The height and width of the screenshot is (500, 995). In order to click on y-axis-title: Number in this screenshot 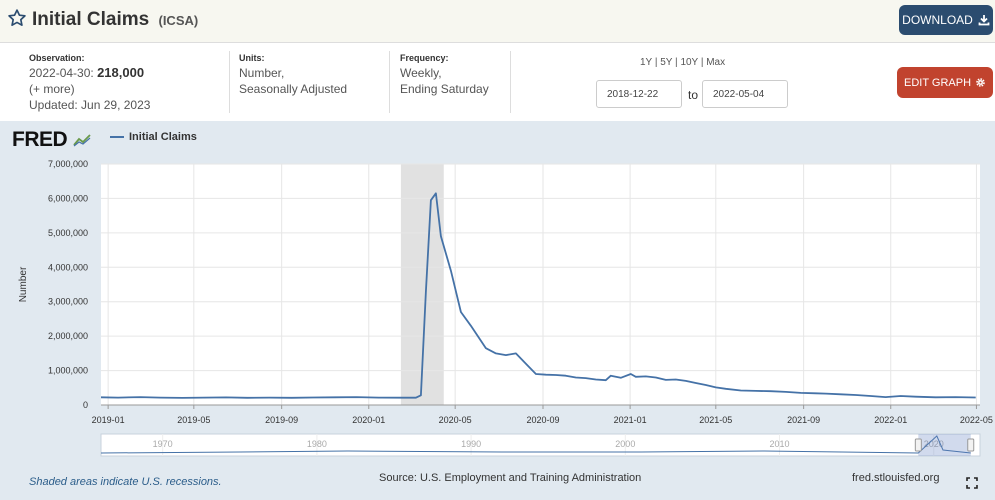, I will do `click(23, 284)`.